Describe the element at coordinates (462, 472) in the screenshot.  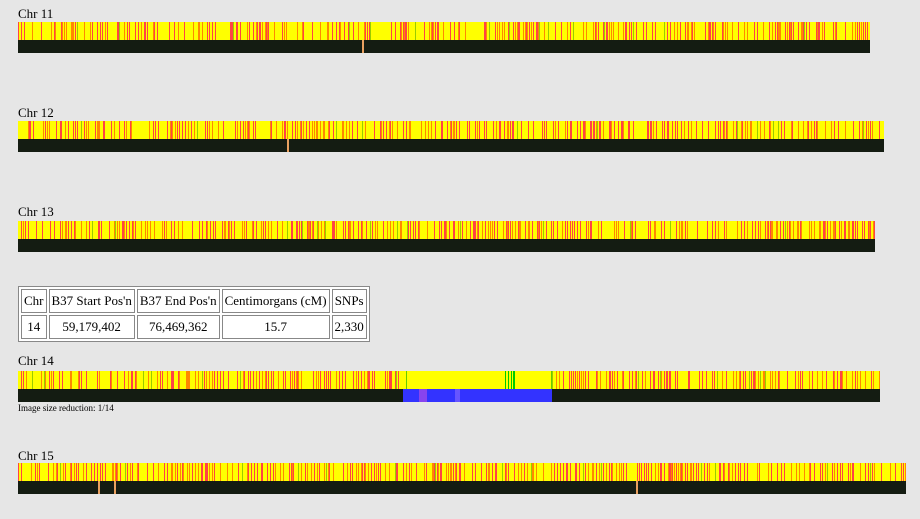
I see `snp-track` at that location.